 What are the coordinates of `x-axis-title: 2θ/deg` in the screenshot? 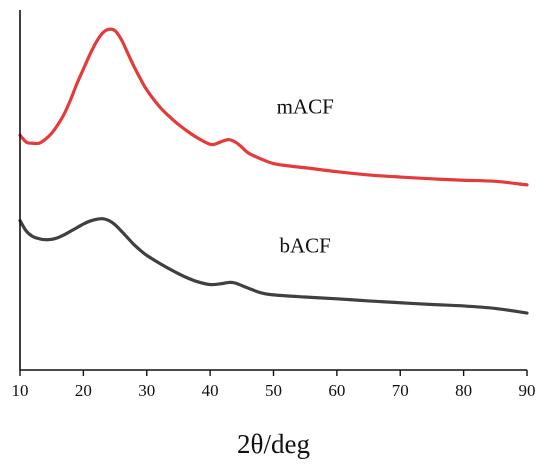 It's located at (273, 444).